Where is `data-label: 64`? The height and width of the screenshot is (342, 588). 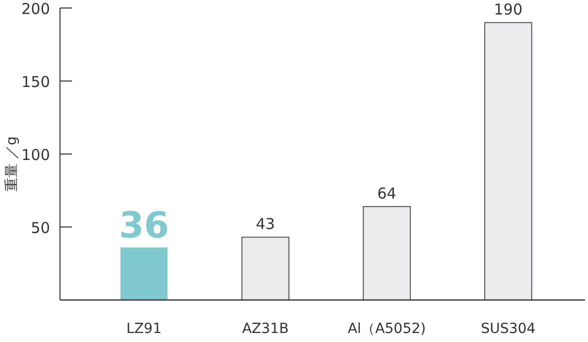 data-label: 64 is located at coordinates (386, 193).